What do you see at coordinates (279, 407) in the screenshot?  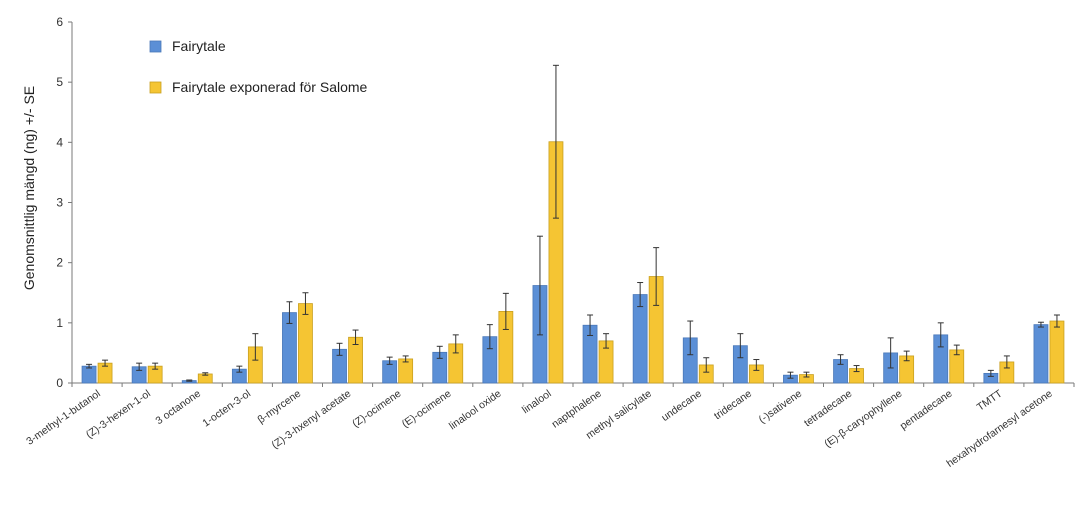 I see `x-tick-label: β-myrcene` at bounding box center [279, 407].